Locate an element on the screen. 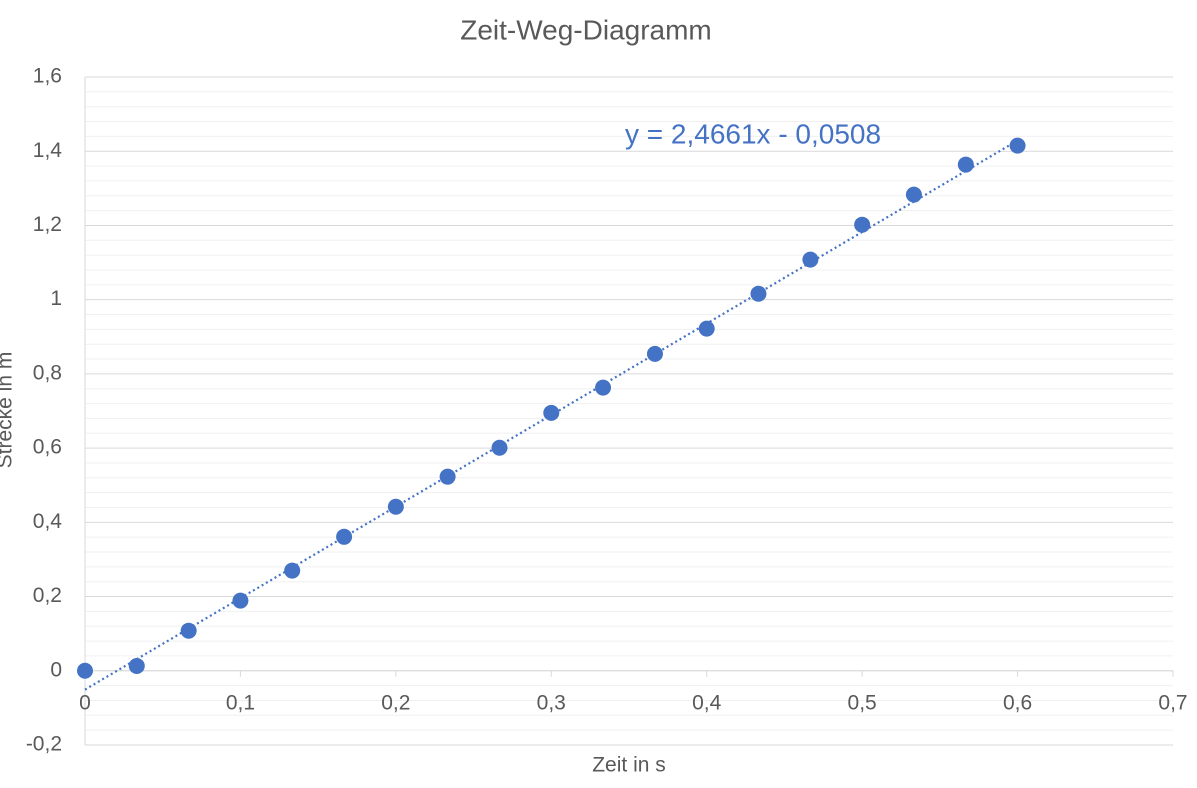 This screenshot has width=1197, height=788. x-tick-label: 0,4 is located at coordinates (707, 702).